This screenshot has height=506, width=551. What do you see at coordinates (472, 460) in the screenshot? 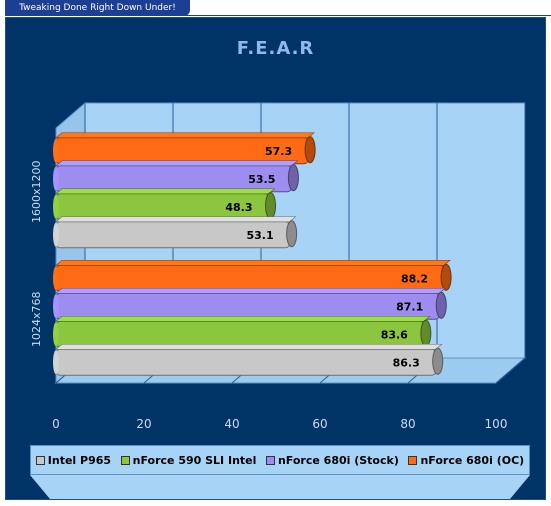
I see `legend-label: nForce 680i (OC)` at bounding box center [472, 460].